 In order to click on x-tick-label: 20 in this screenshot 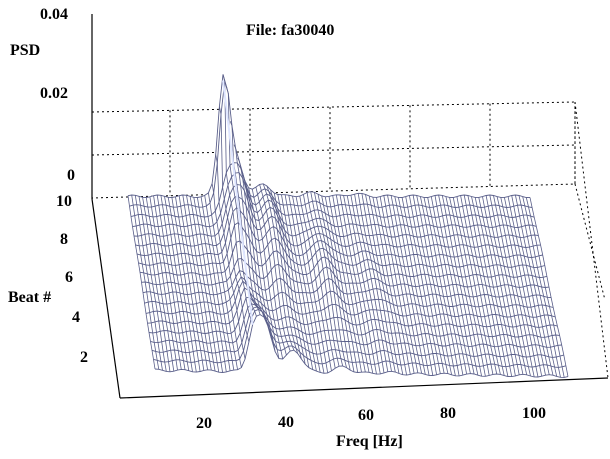, I will do `click(204, 423)`.